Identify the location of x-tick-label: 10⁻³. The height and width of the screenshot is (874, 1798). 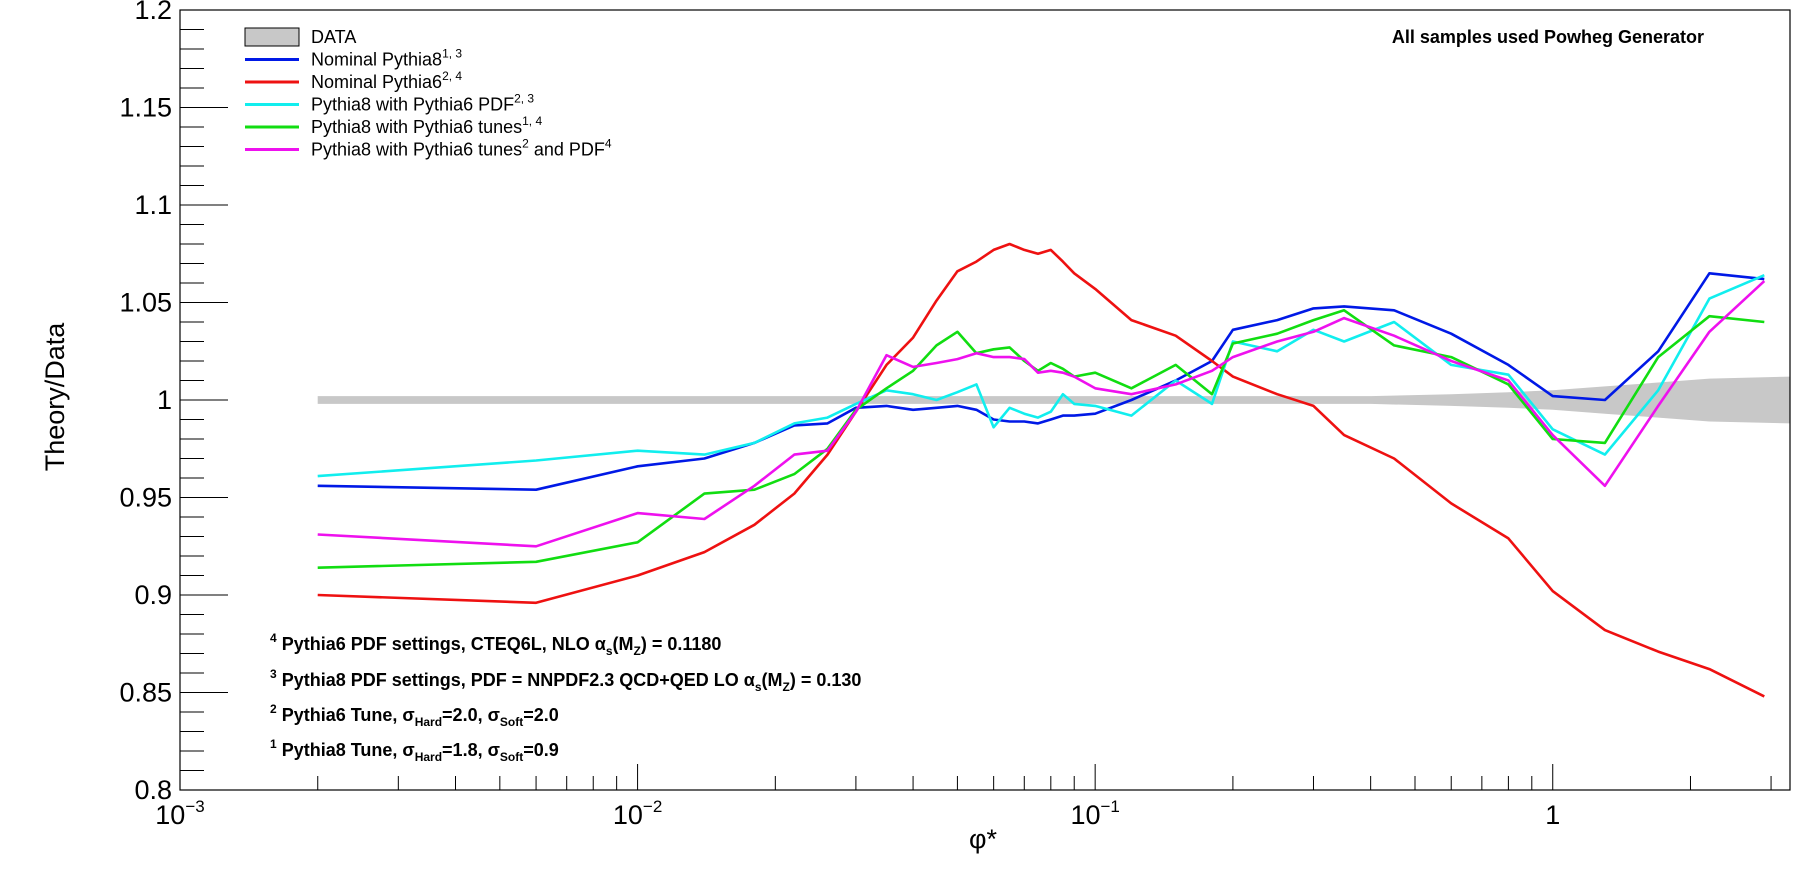
(179, 813).